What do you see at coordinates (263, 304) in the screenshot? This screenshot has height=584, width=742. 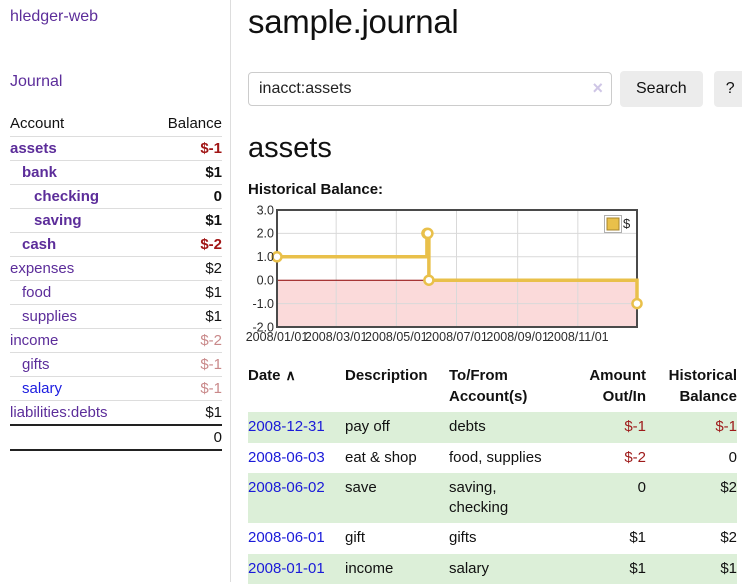 I see `y-axis-label: -1.0` at bounding box center [263, 304].